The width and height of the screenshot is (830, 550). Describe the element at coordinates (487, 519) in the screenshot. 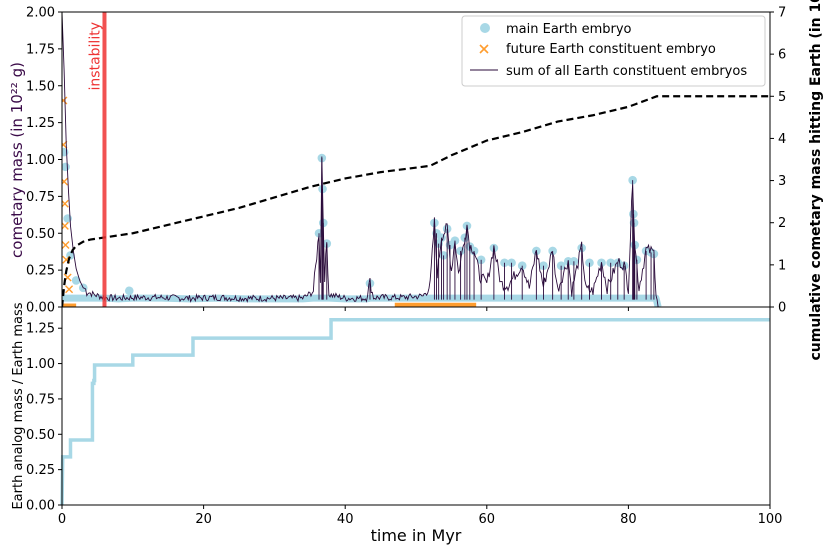

I see `x-tick-label: 60` at that location.